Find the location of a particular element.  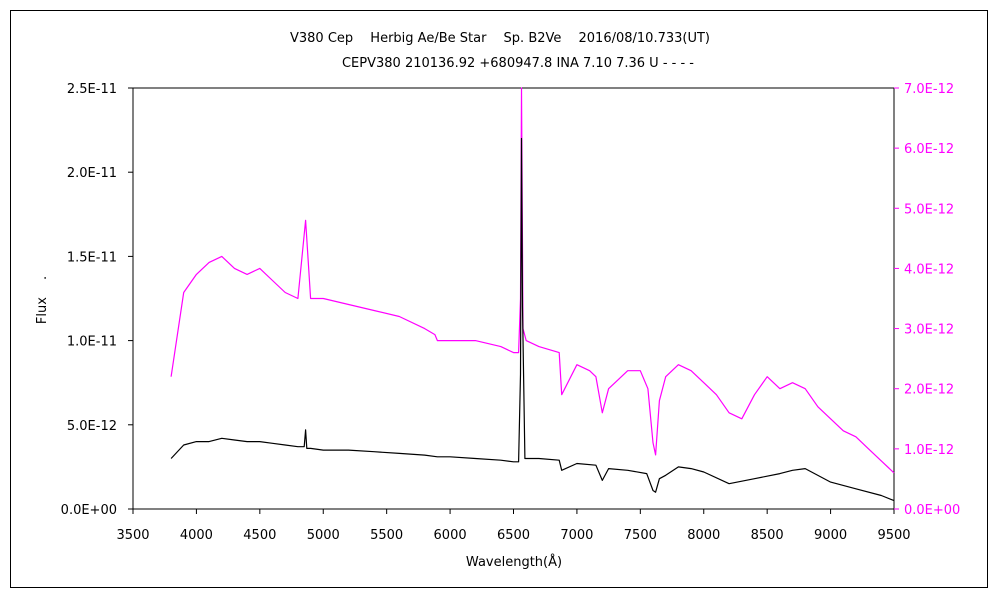

x-axis-label: Wavelength(Å) is located at coordinates (514, 562).